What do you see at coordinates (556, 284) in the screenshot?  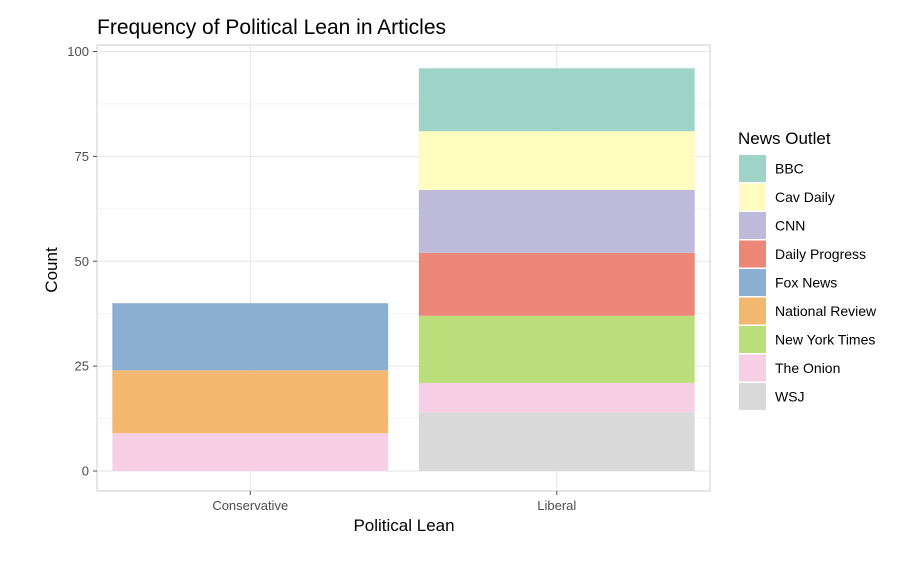 I see `bar-segment-liberal-daily-progress` at bounding box center [556, 284].